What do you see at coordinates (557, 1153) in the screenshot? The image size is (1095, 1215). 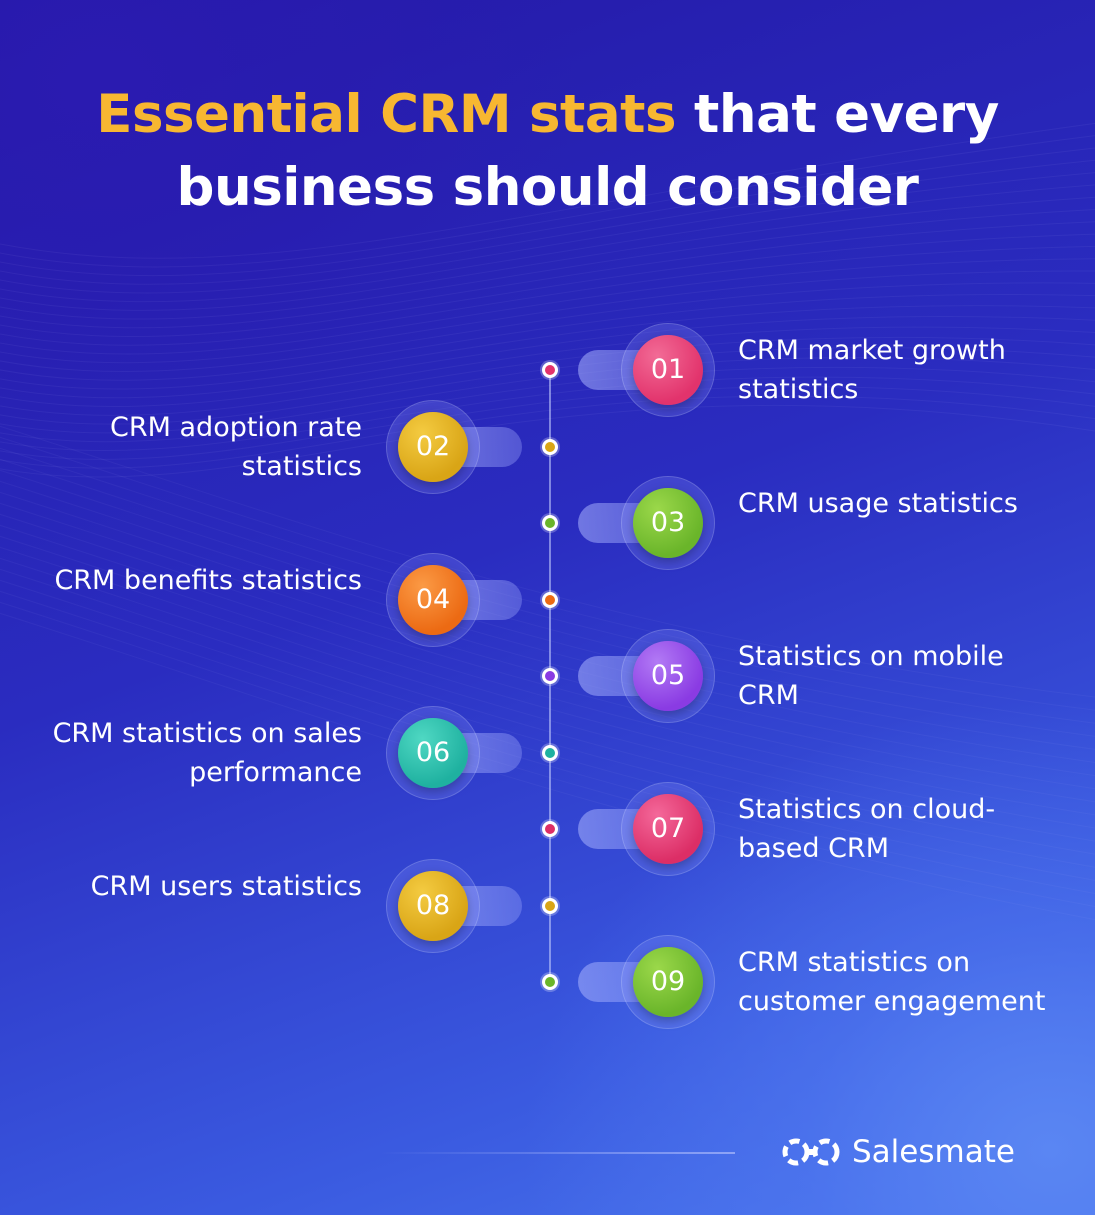 I see `footer-divider` at bounding box center [557, 1153].